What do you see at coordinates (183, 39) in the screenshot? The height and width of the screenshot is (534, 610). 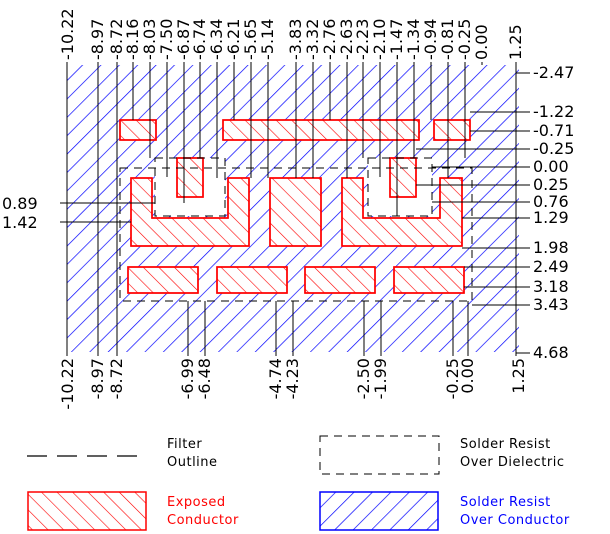 I see `top-dimension-label: -6.87` at bounding box center [183, 39].